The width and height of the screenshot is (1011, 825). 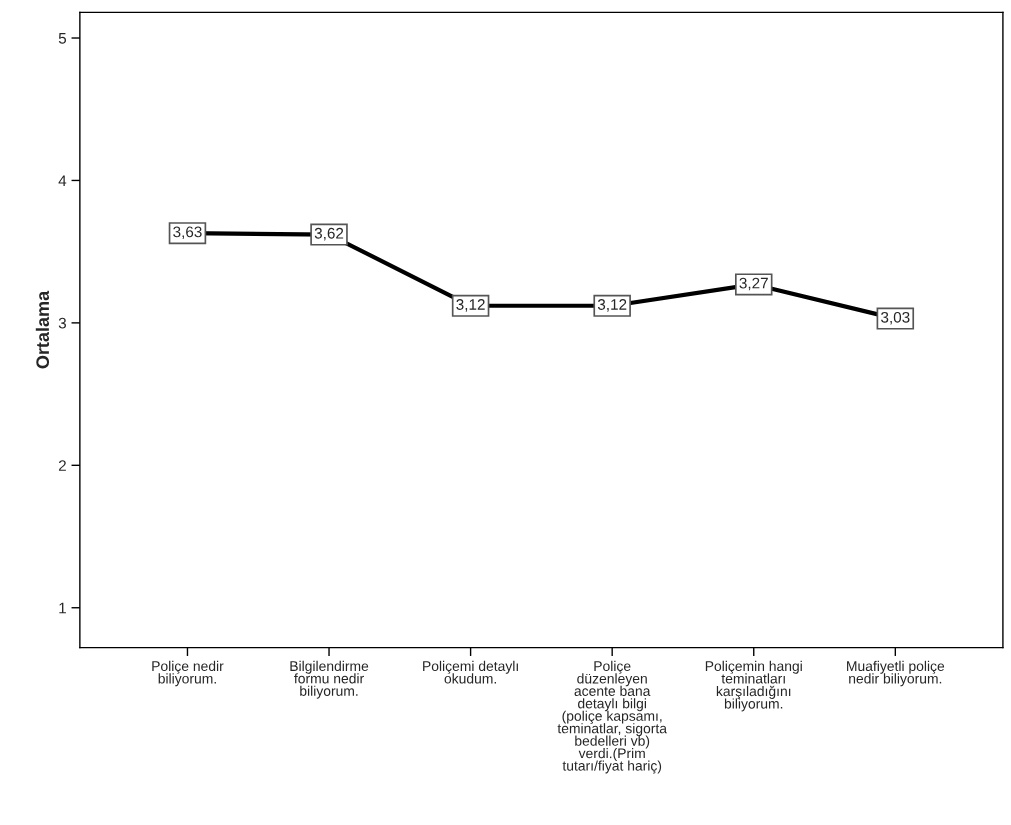 I want to click on x-tick-label: Poliçemi detaylı okudum., so click(x=470, y=672).